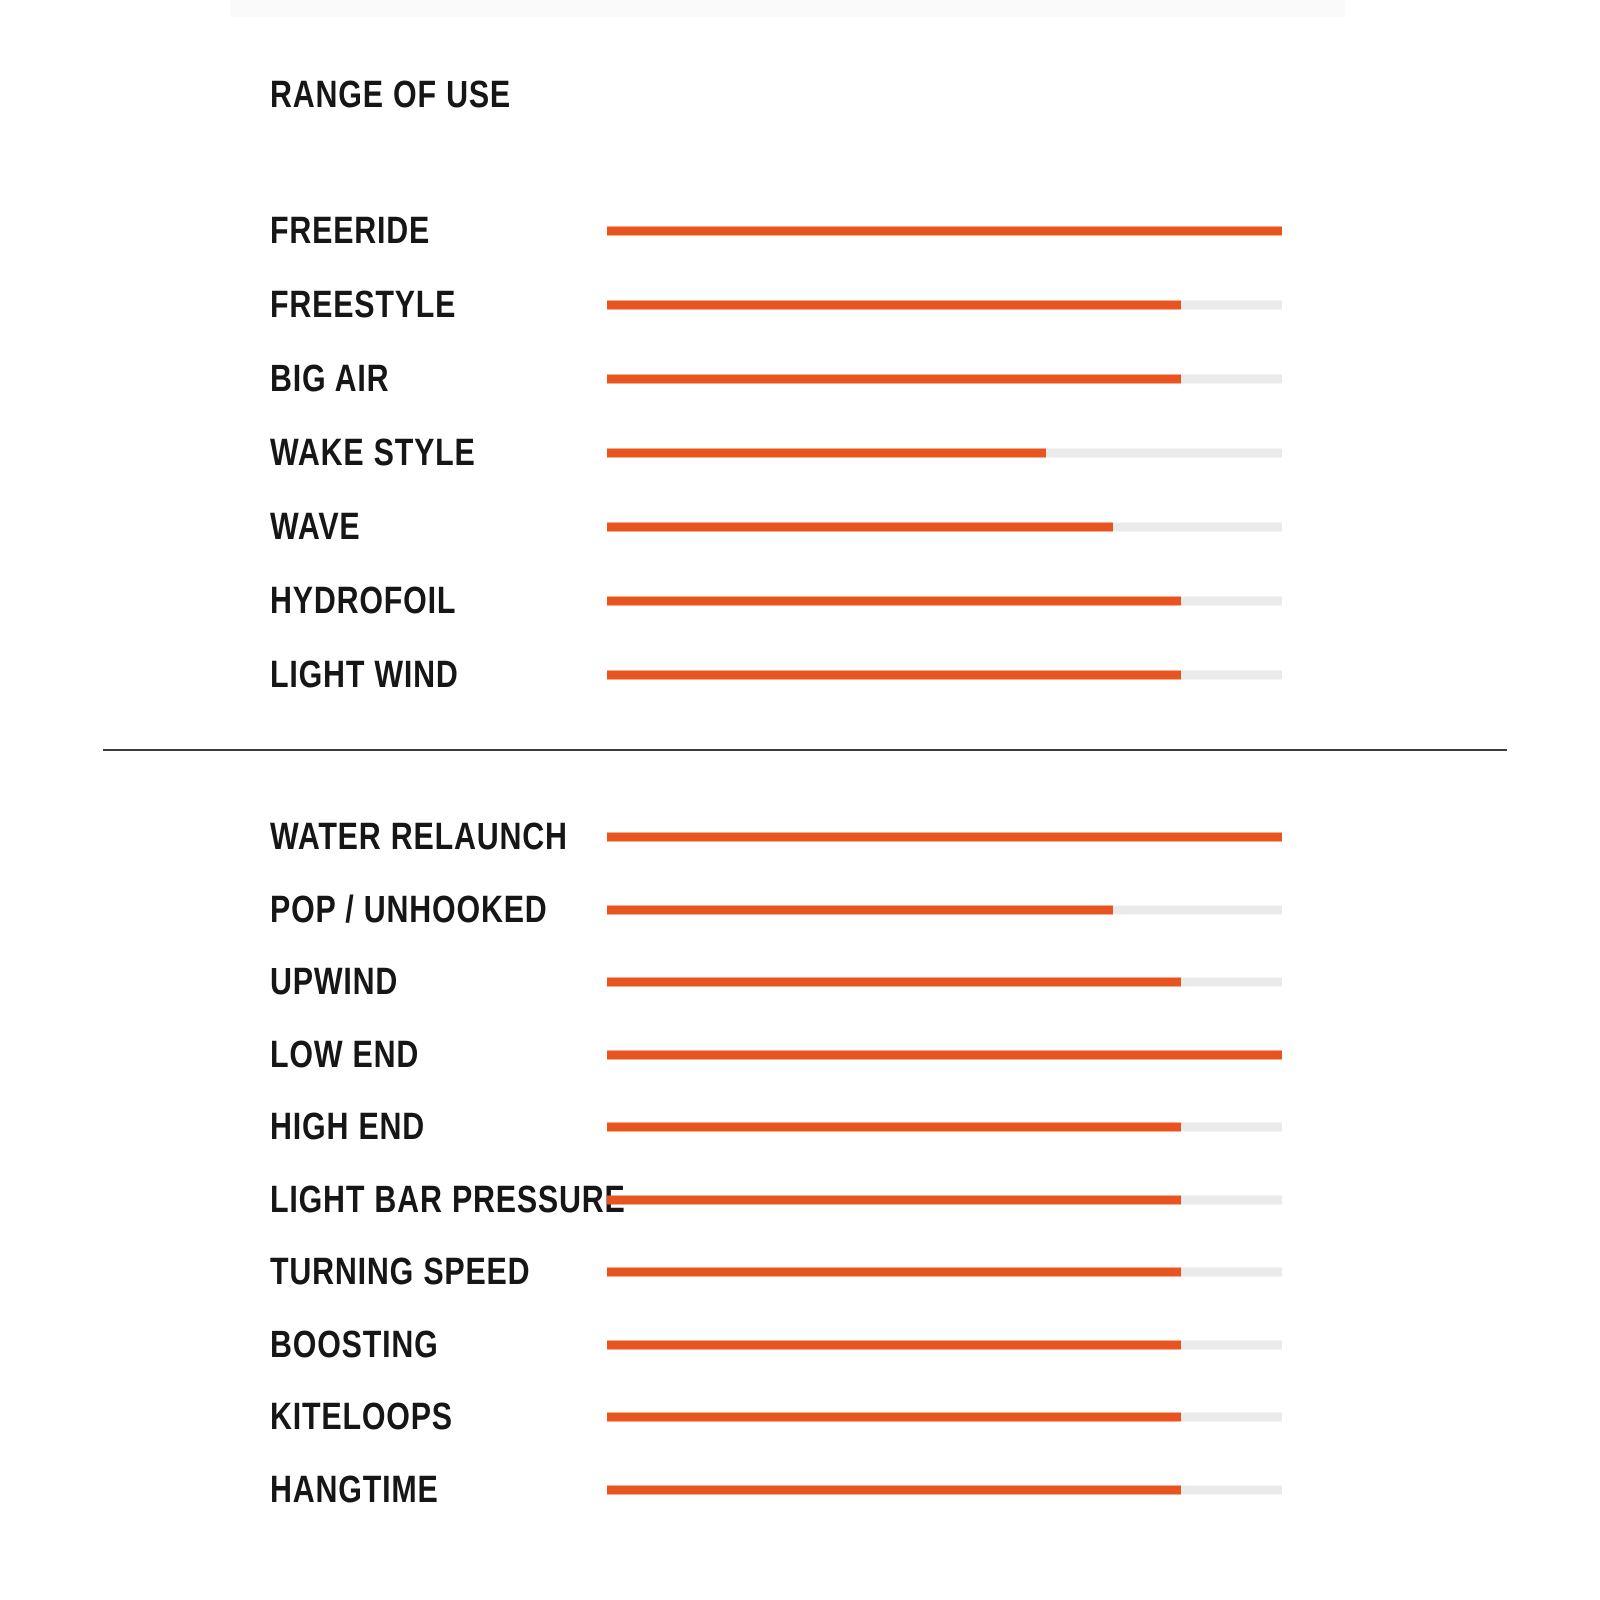 The width and height of the screenshot is (1600, 1600). I want to click on chart-row: KITELOOPS, so click(800, 1417).